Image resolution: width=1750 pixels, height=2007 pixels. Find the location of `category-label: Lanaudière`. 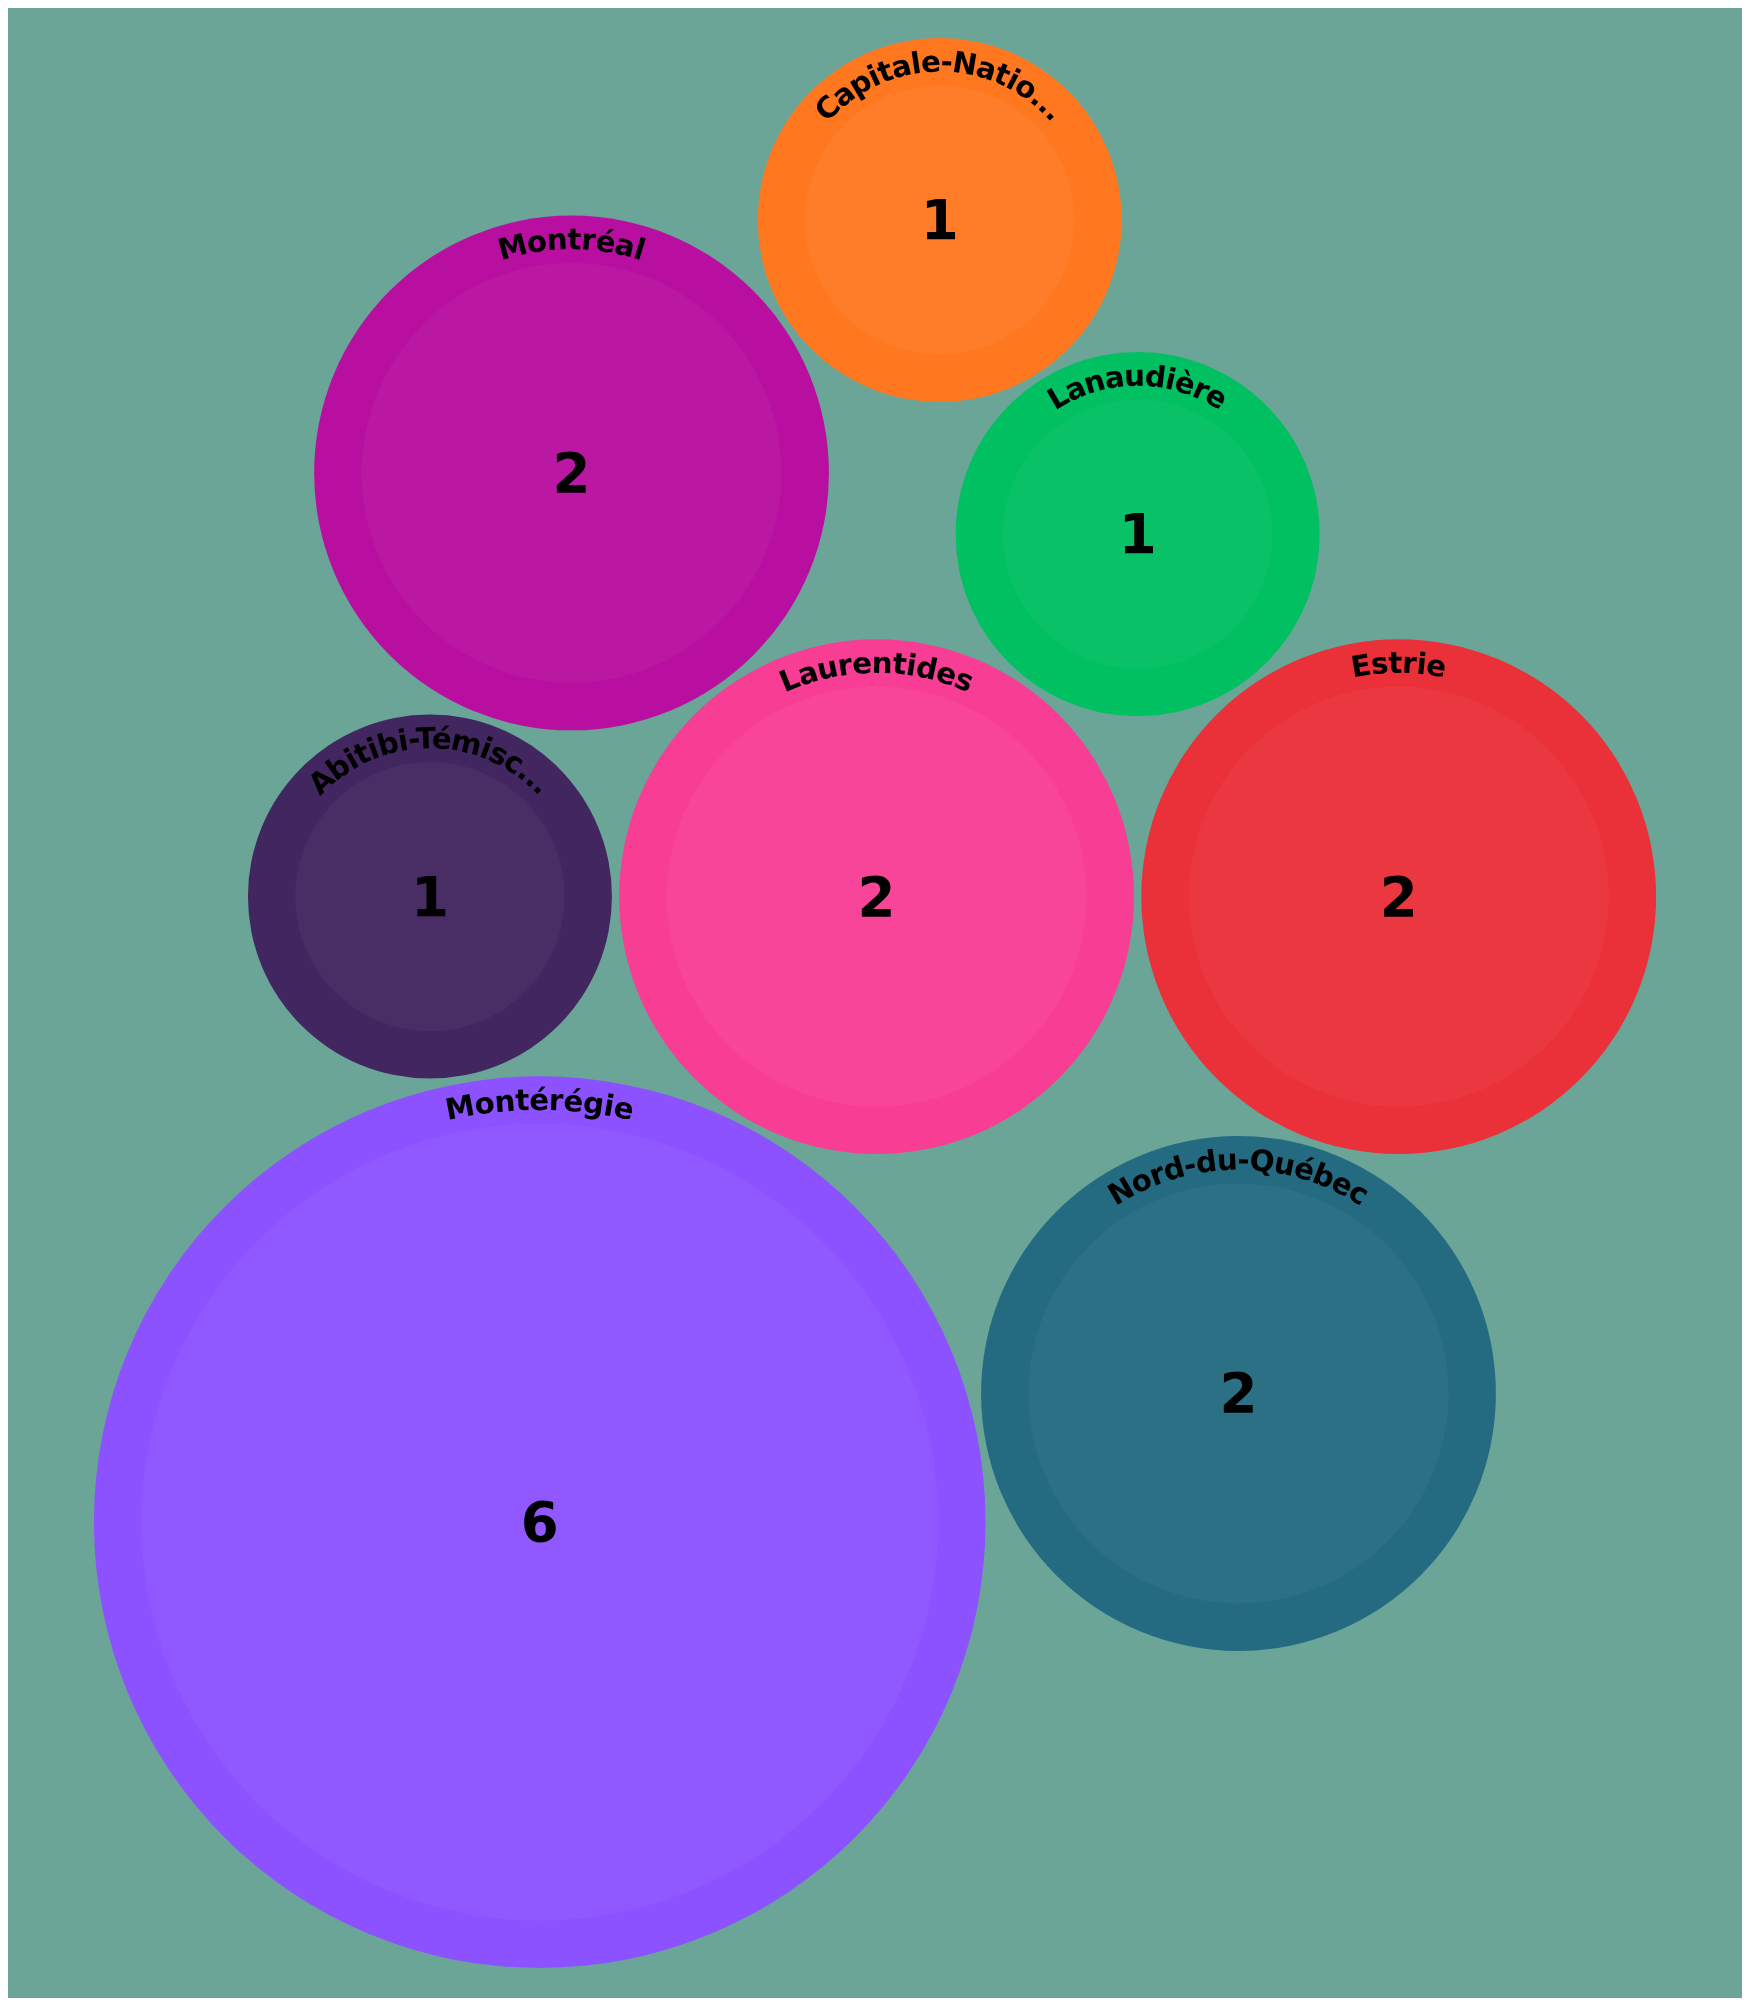

category-label: Lanaudière is located at coordinates (1137, 387).